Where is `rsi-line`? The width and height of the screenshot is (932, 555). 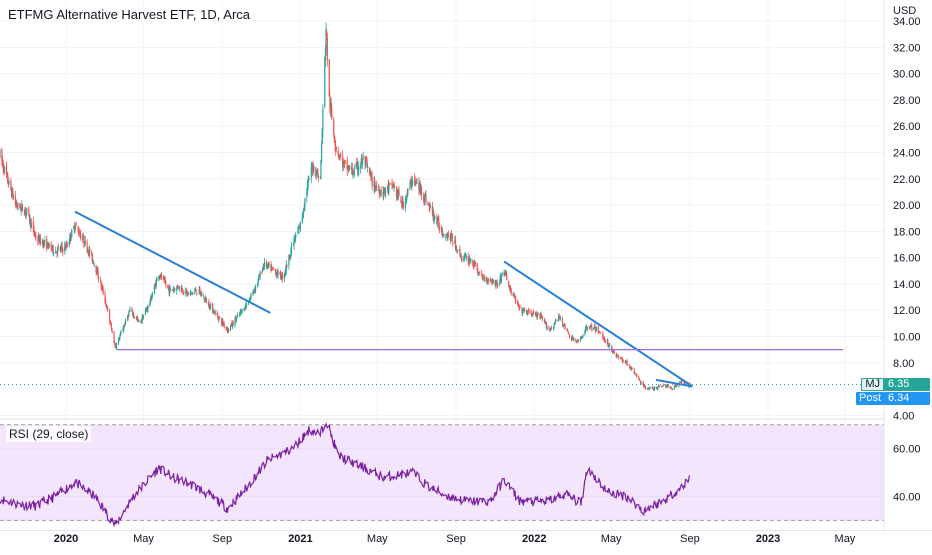
rsi-line is located at coordinates (345, 474).